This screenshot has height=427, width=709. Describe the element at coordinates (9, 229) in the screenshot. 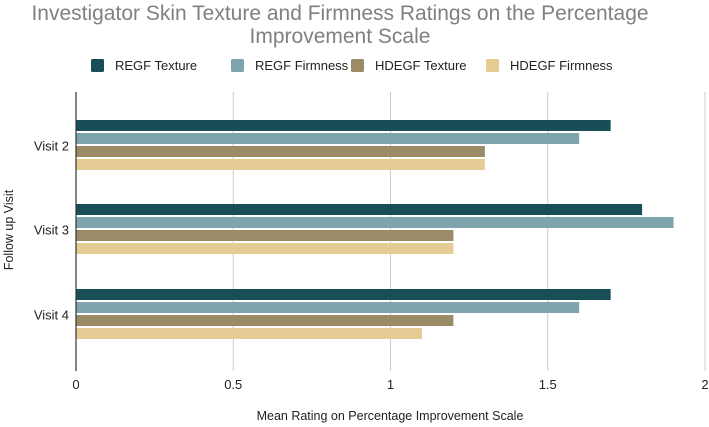

I see `y-axis-title: Follow up Visit` at that location.